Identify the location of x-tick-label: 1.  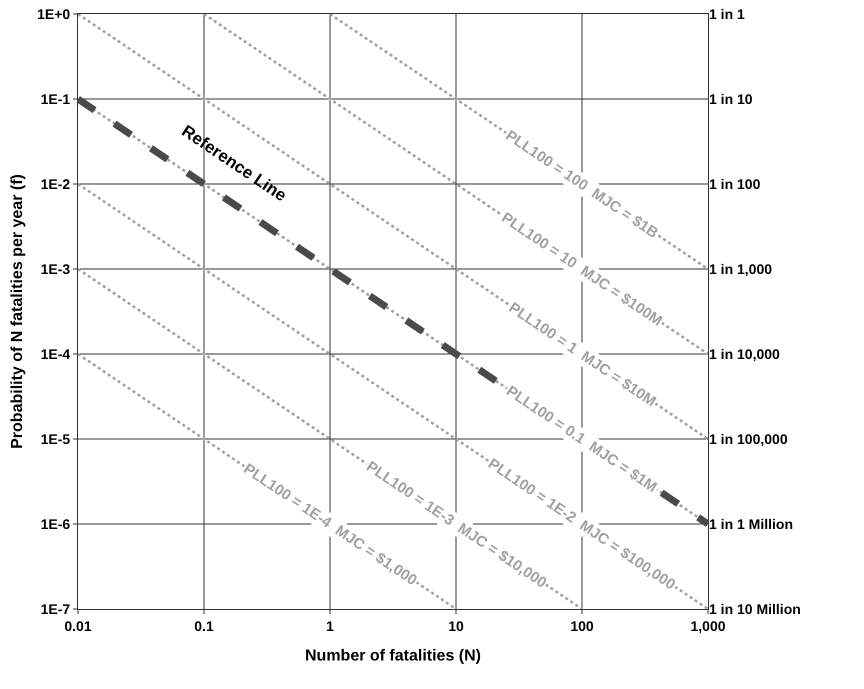
(330, 626).